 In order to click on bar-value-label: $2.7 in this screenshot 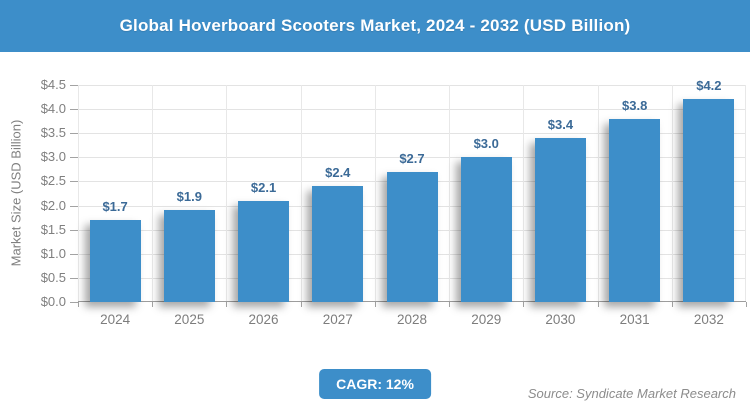, I will do `click(412, 158)`.